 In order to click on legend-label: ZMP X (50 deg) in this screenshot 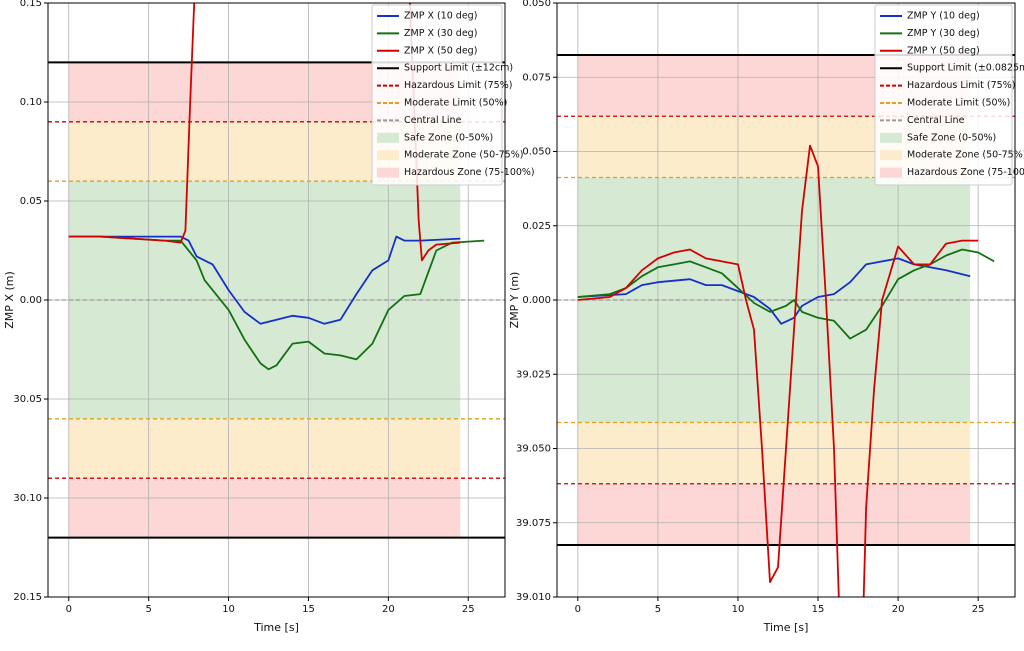, I will do `click(440, 50)`.